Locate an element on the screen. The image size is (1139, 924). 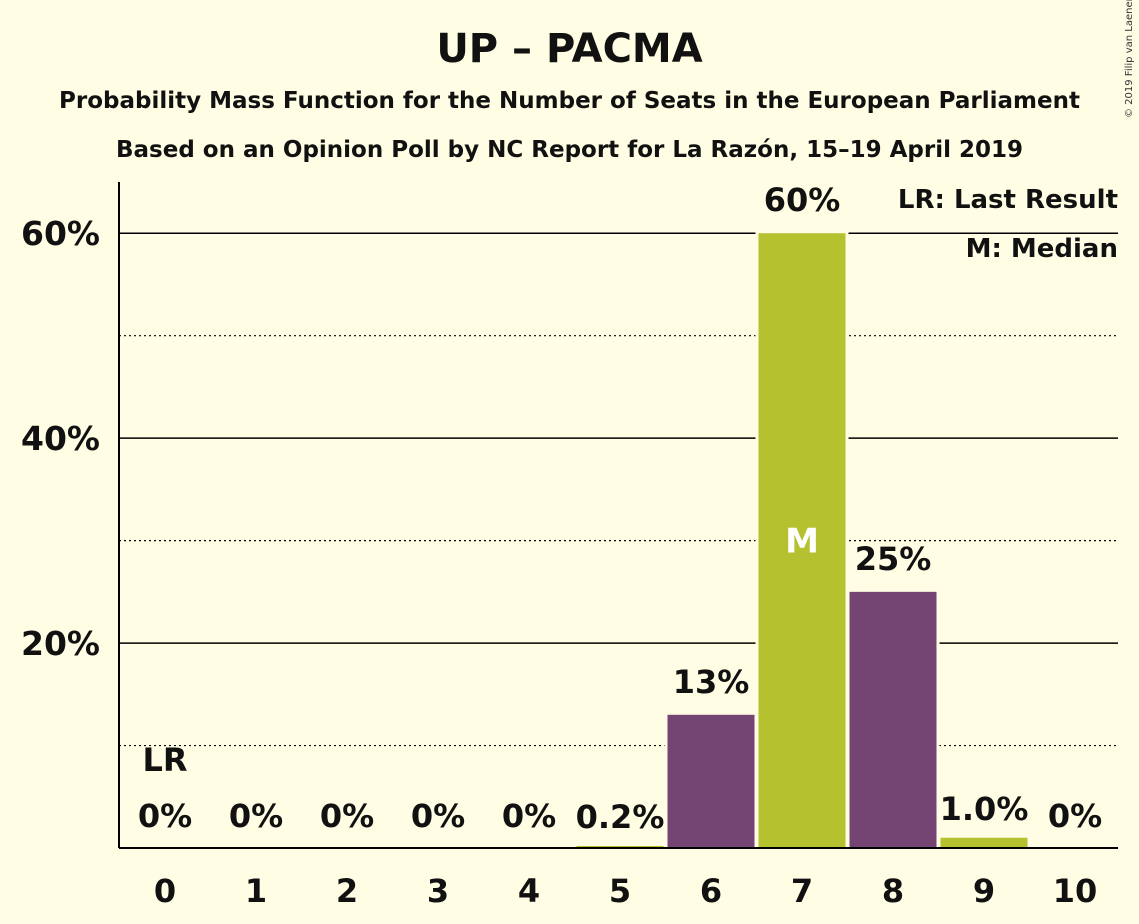
x-tick-label: 4 is located at coordinates (529, 891).